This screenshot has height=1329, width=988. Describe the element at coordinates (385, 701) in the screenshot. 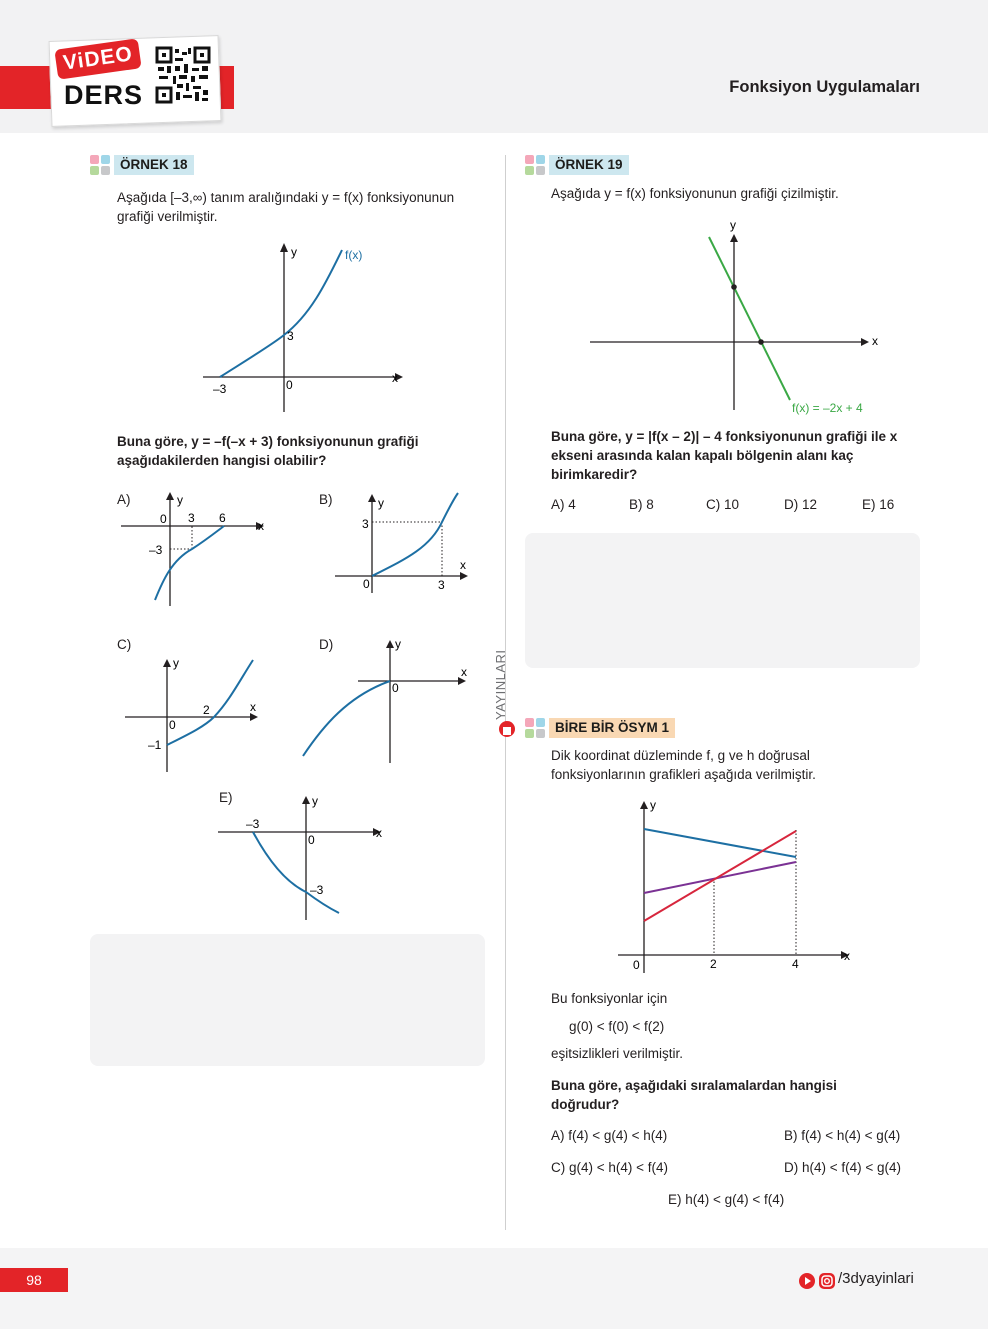

I see `option-d-graph: y x 0` at that location.